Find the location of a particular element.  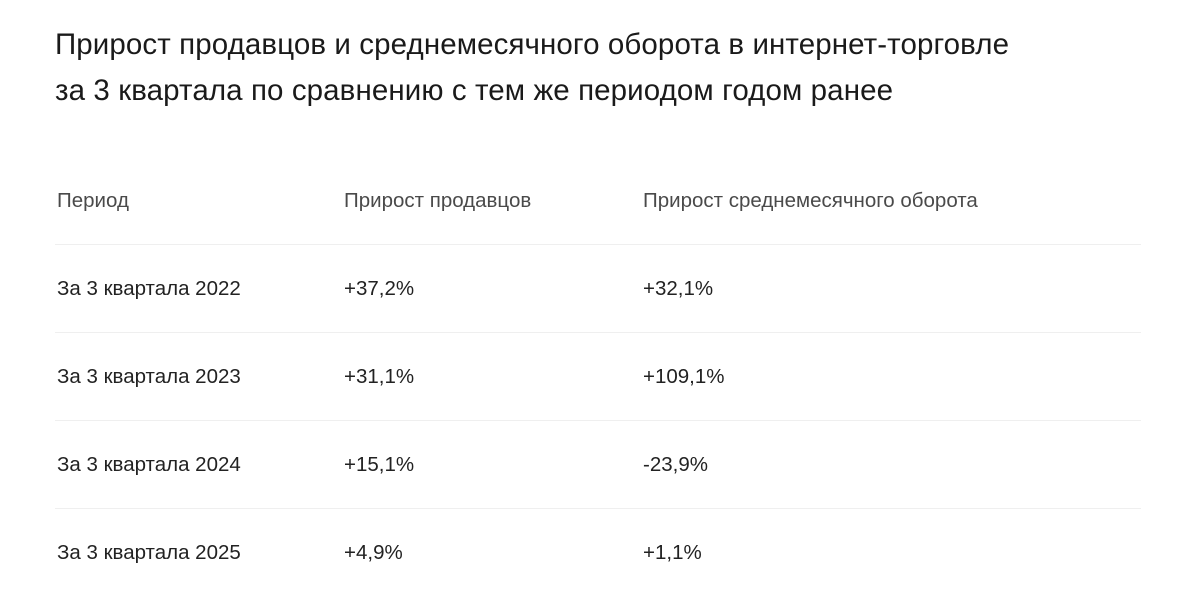

sellers-growth-cell: +15,1% is located at coordinates (379, 464).